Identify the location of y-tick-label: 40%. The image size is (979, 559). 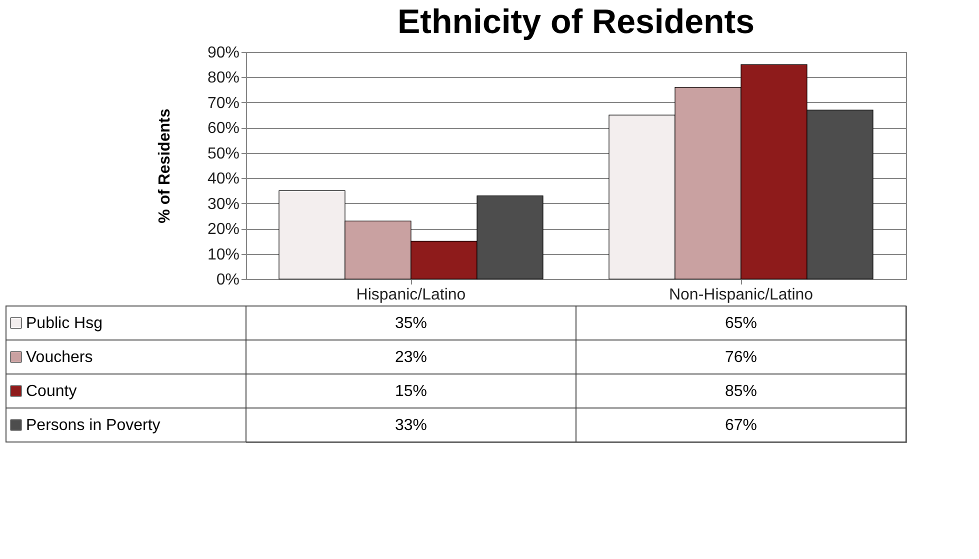
(223, 179).